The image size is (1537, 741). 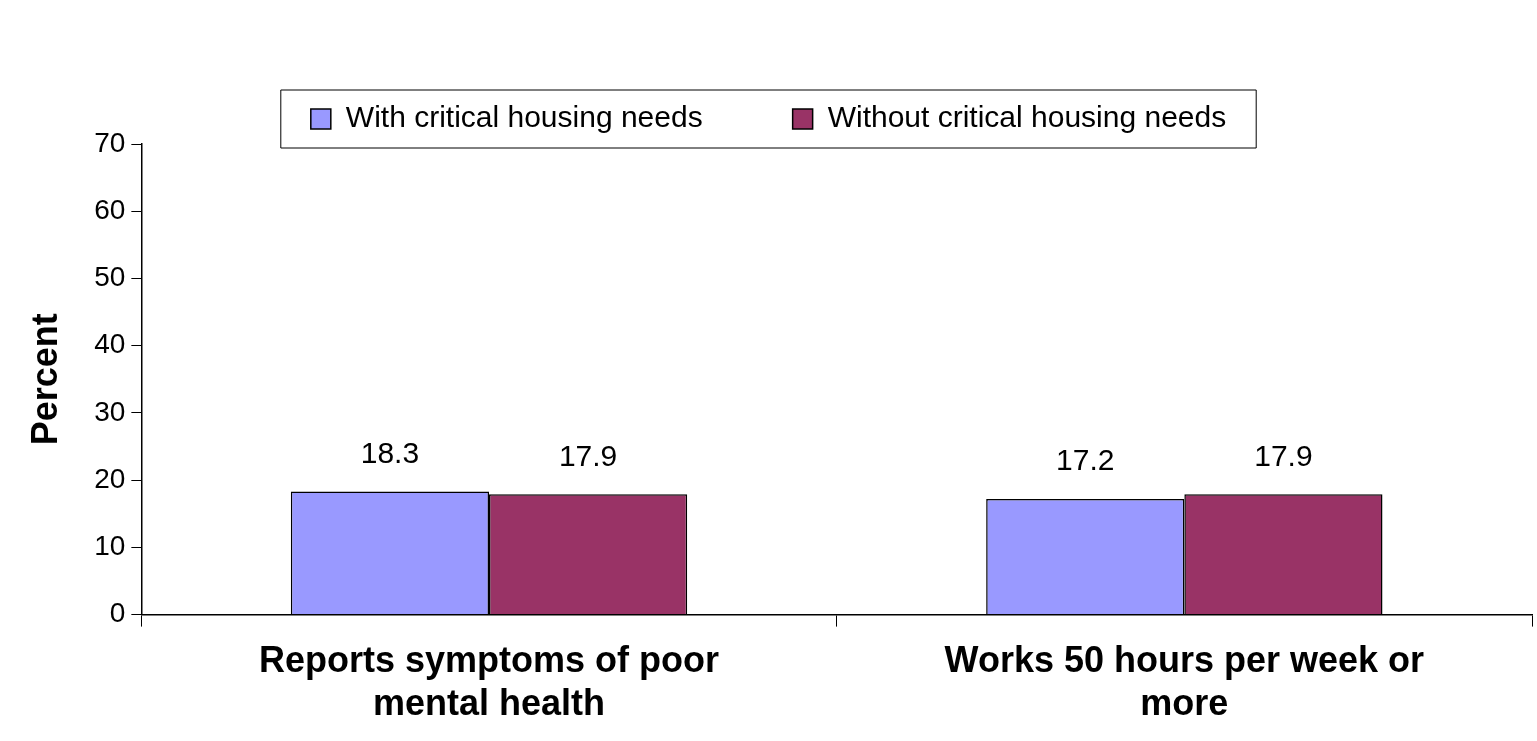 What do you see at coordinates (524, 117) in the screenshot?
I see `legend-label: With critical housing needs` at bounding box center [524, 117].